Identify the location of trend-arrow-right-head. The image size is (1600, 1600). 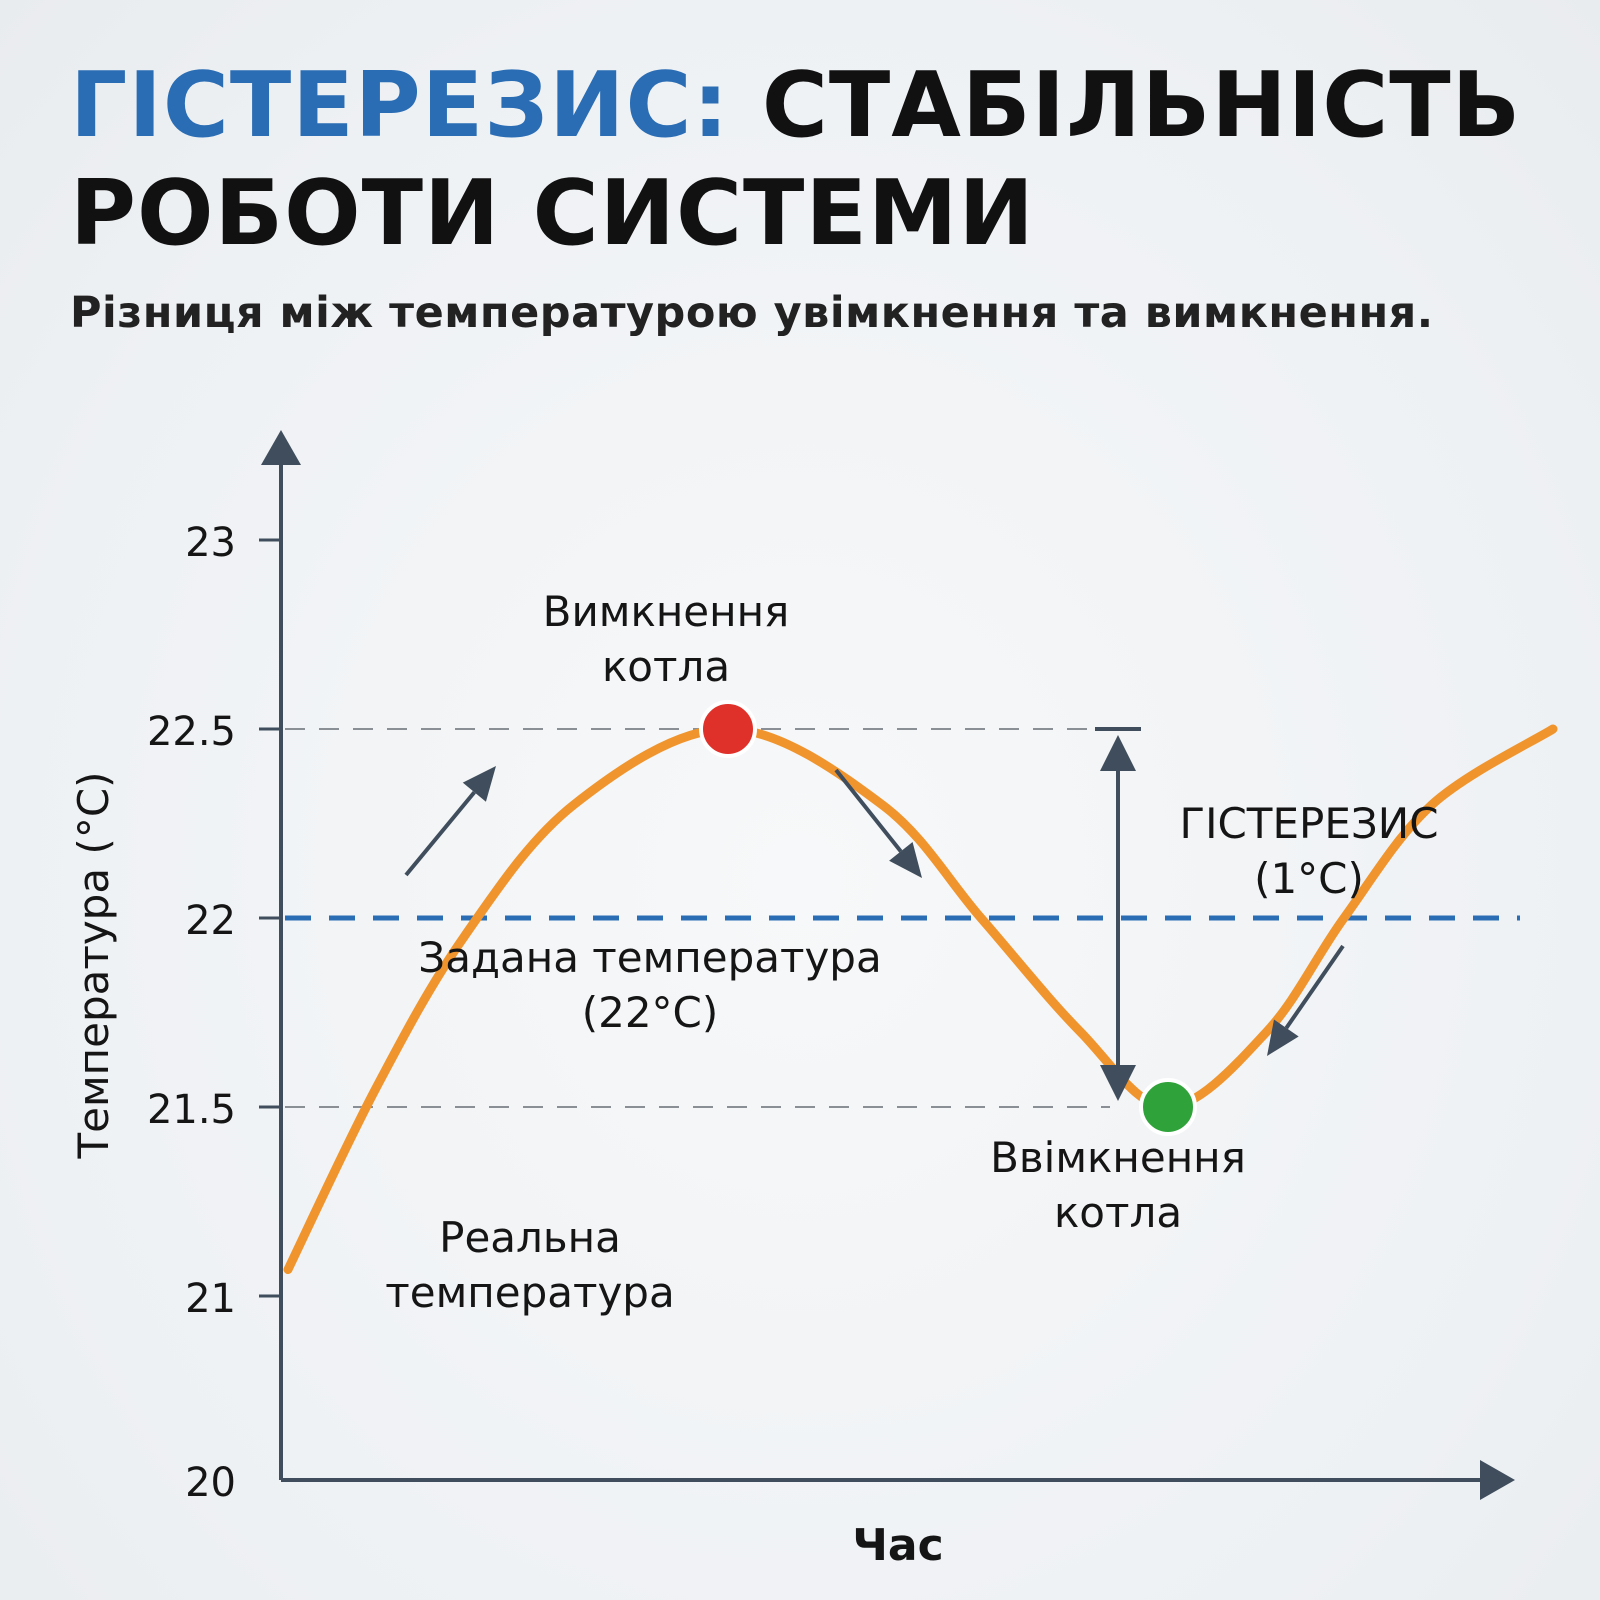
(1283, 1037).